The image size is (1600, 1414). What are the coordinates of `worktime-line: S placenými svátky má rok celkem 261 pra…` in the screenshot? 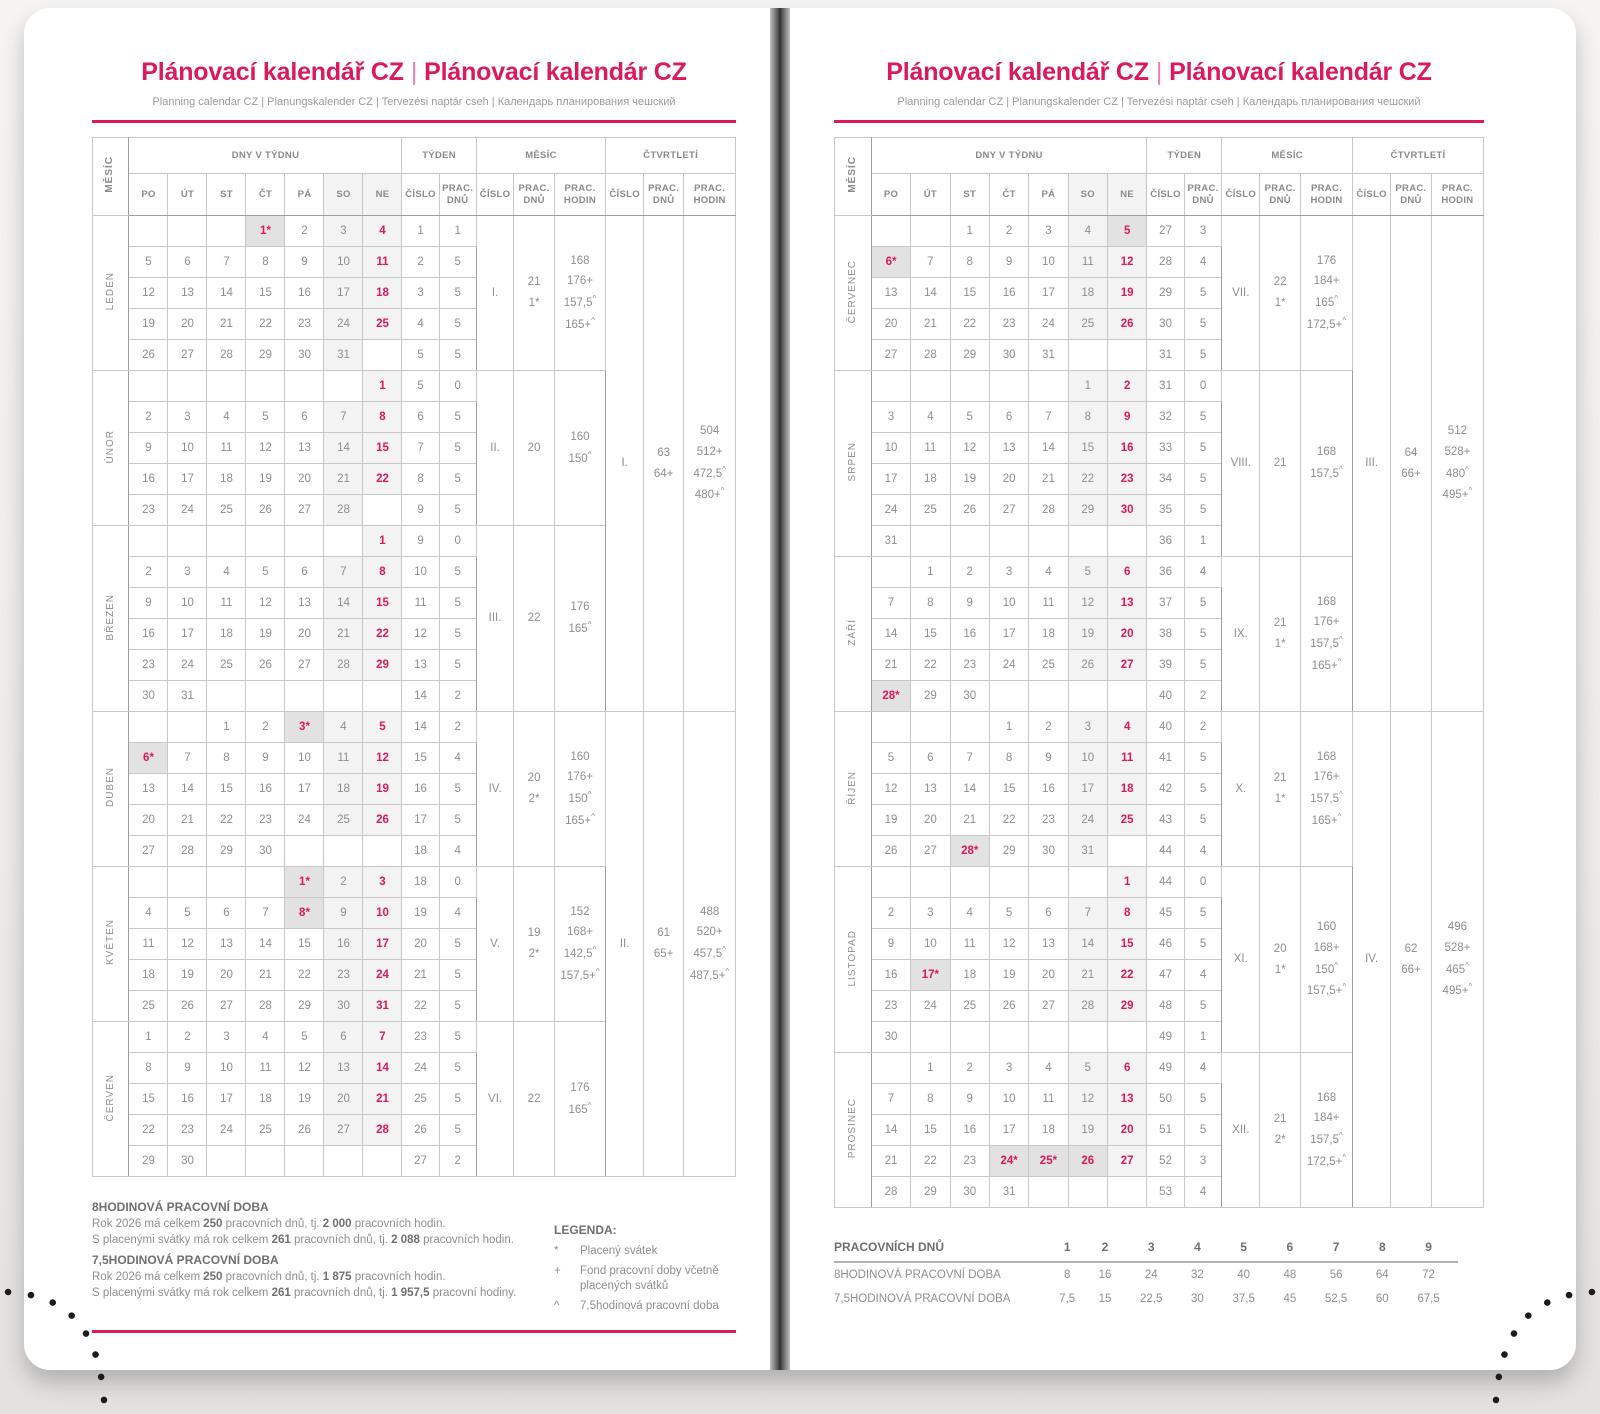 It's located at (303, 1240).